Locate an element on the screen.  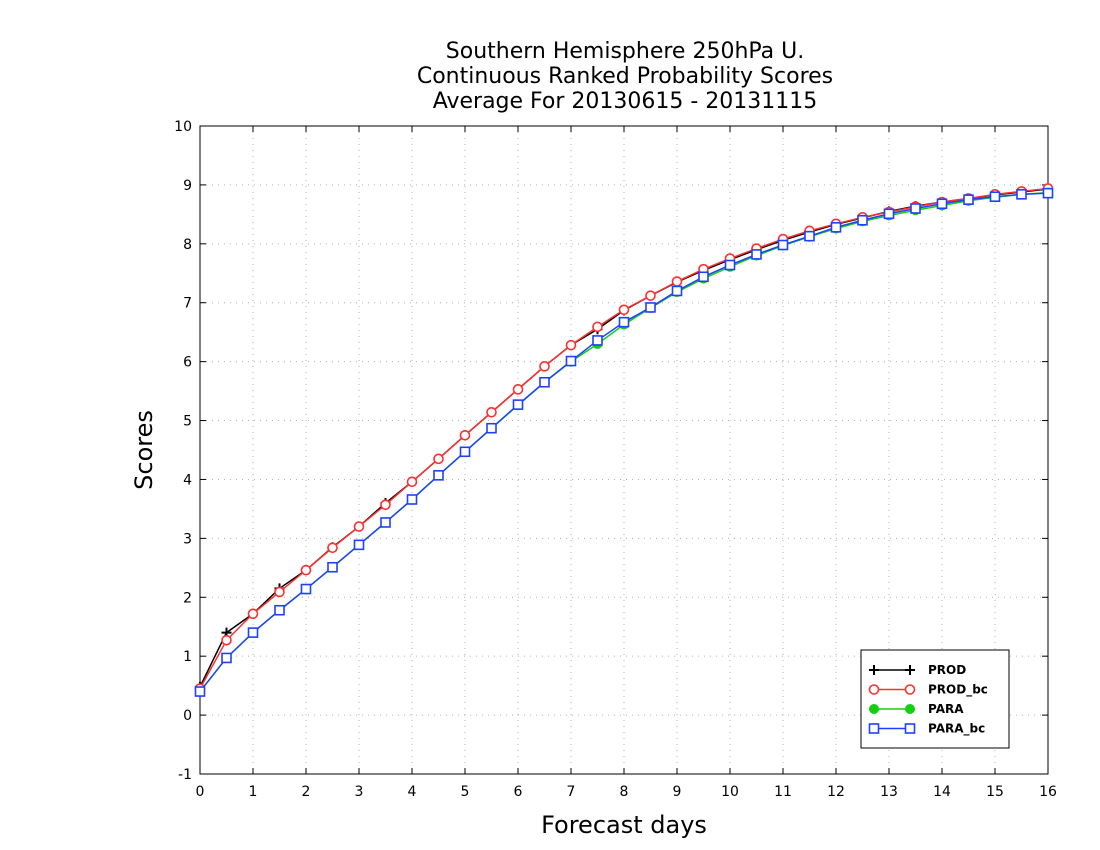
legend-label: PARA is located at coordinates (946, 709).